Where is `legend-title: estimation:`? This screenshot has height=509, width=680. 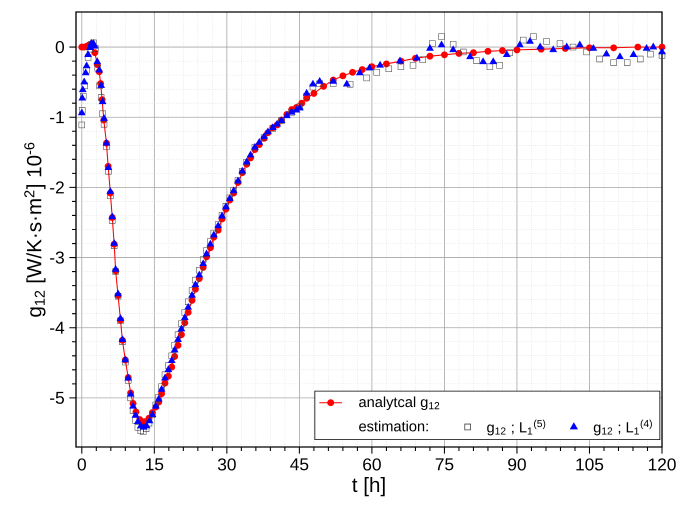
legend-title: estimation: is located at coordinates (393, 426).